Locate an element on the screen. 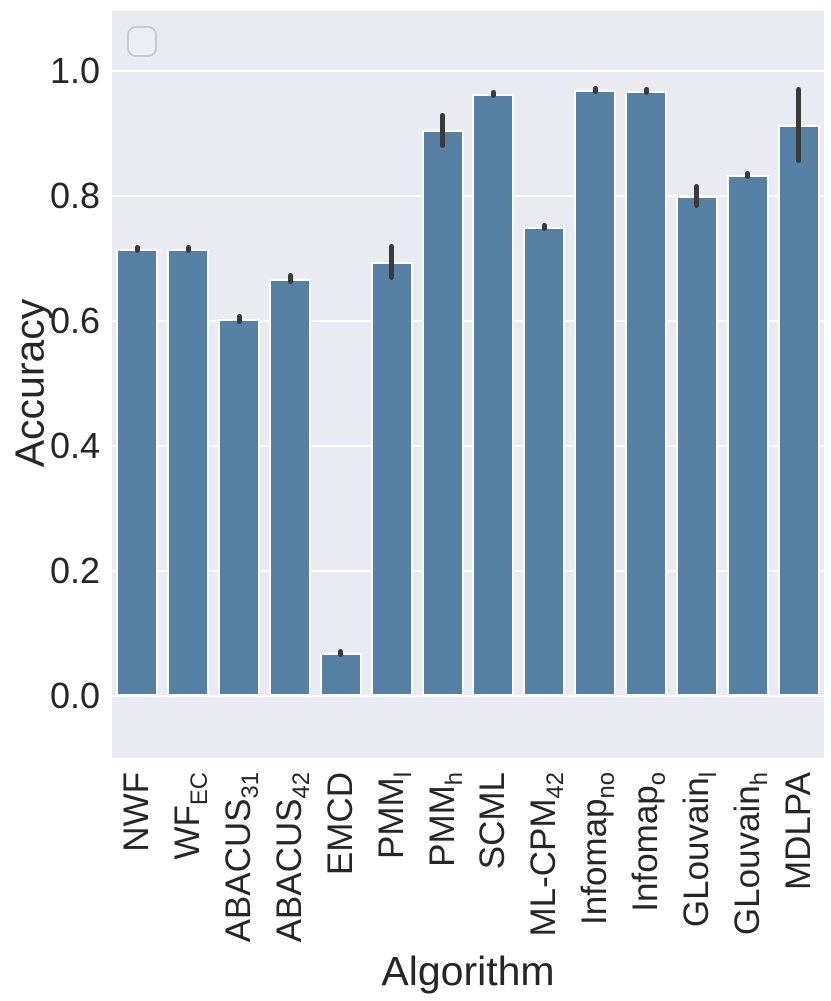  bar-EMCD is located at coordinates (340, 674).